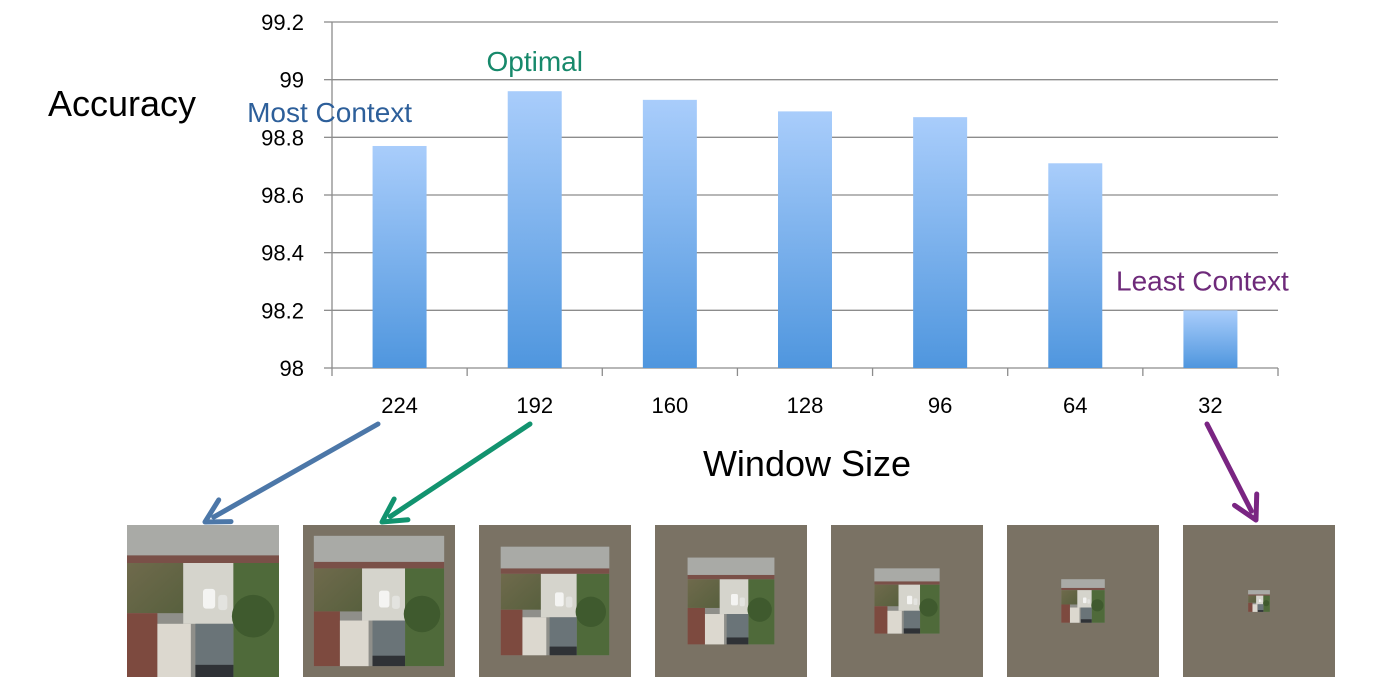 This screenshot has width=1380, height=692. I want to click on annotation-optimal: Optimal, so click(534, 61).